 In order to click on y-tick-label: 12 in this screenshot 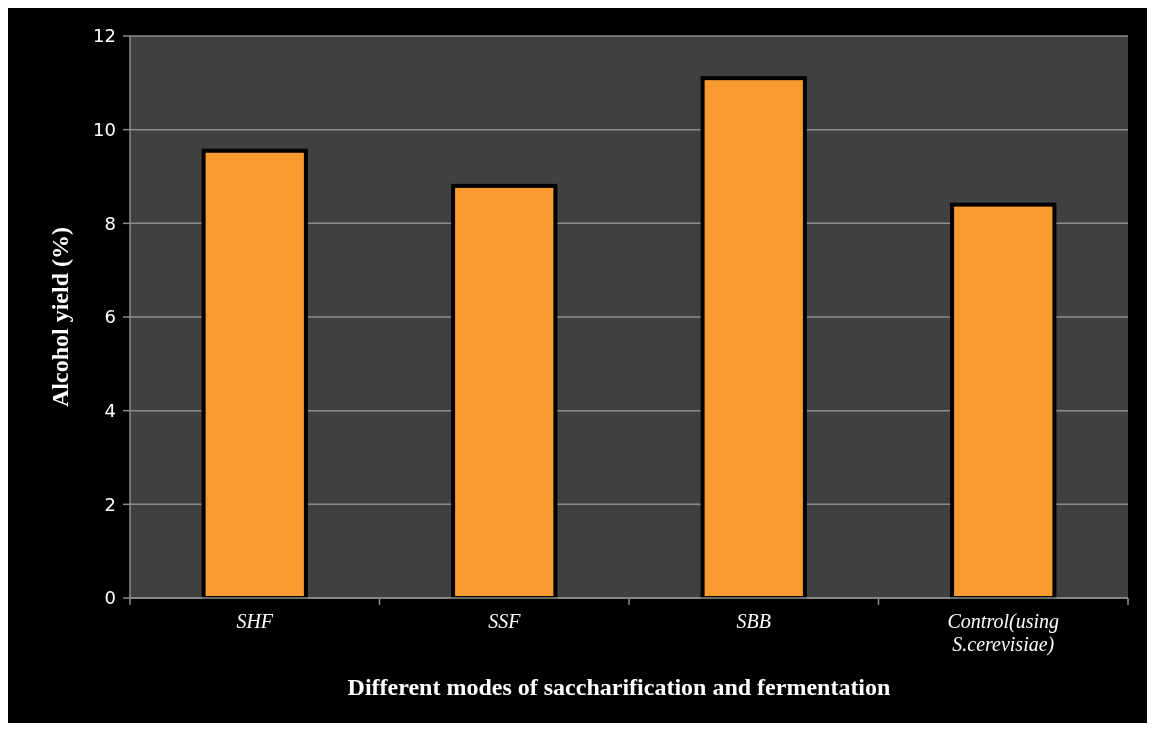, I will do `click(104, 36)`.